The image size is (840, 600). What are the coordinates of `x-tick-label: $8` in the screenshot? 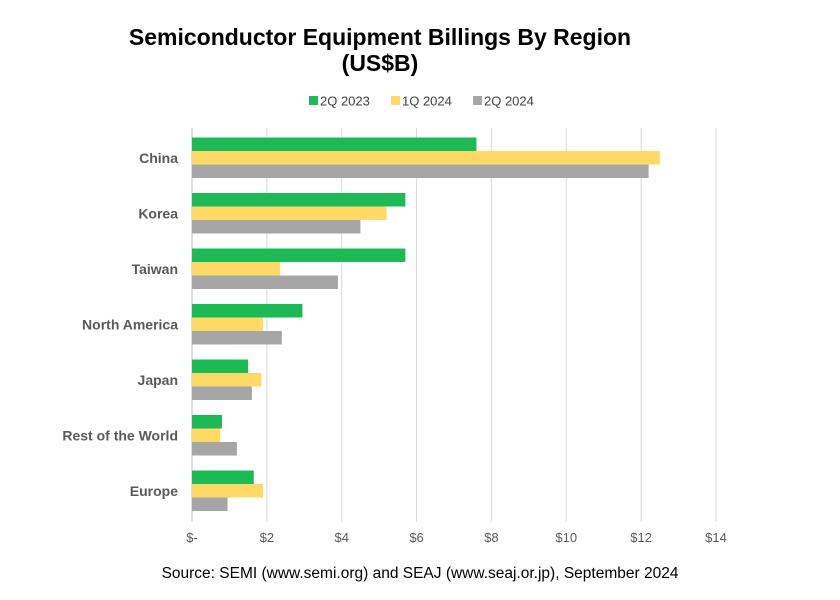 It's located at (491, 537).